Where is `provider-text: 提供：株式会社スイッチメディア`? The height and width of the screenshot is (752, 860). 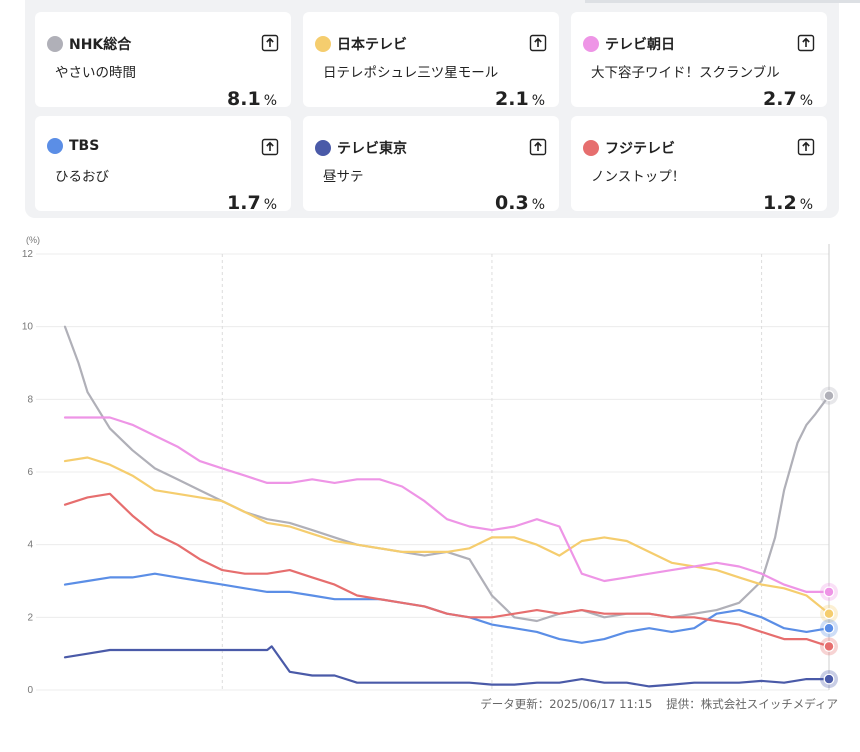 provider-text: 提供：株式会社スイッチメディア is located at coordinates (752, 704).